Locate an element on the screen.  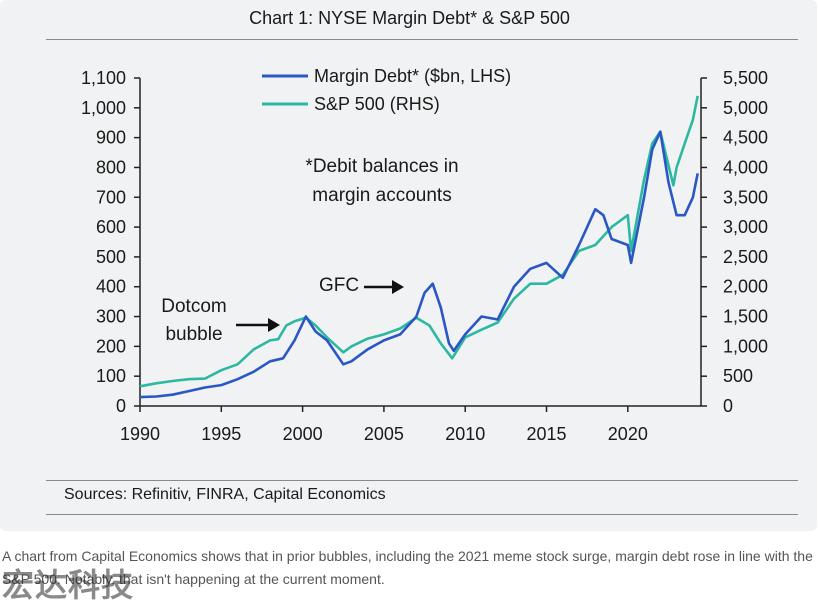
y-left-tick-label: 900 is located at coordinates (111, 138).